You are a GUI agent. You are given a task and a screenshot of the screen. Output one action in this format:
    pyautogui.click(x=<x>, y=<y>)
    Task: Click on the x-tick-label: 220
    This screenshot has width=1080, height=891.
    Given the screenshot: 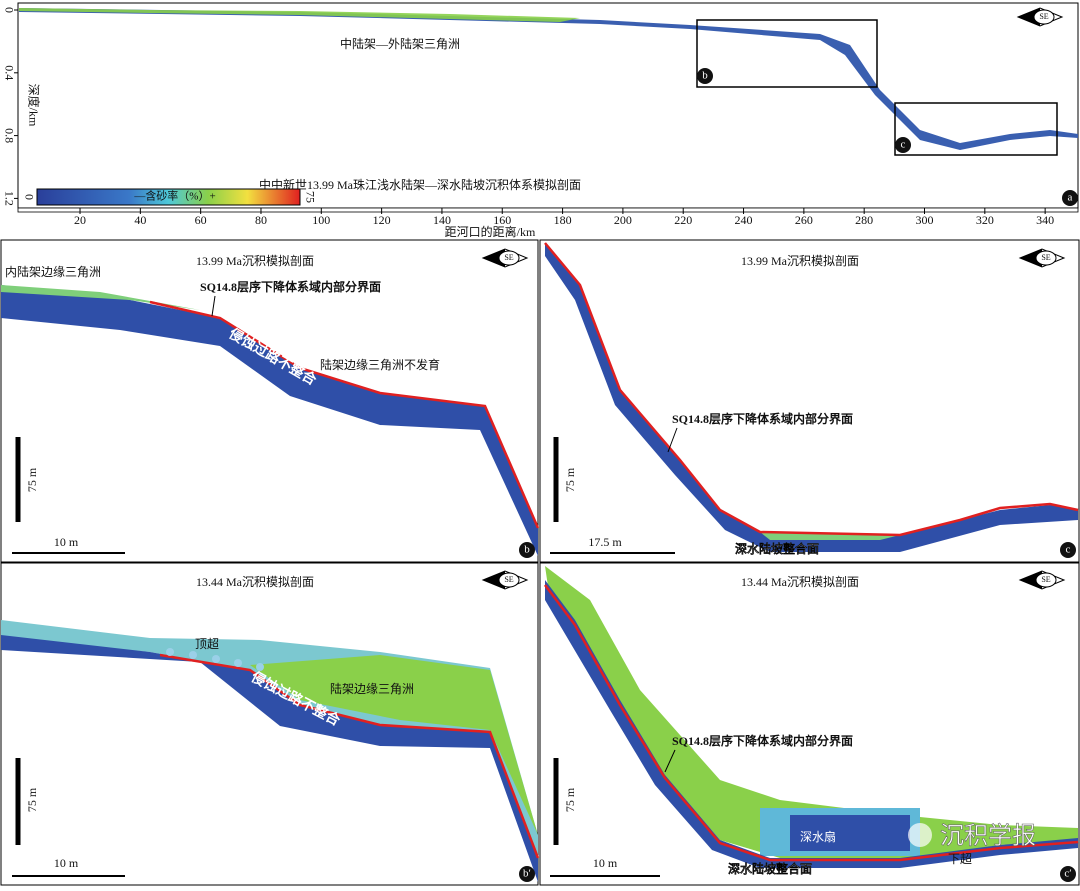 What is the action you would take?
    pyautogui.click(x=683, y=220)
    